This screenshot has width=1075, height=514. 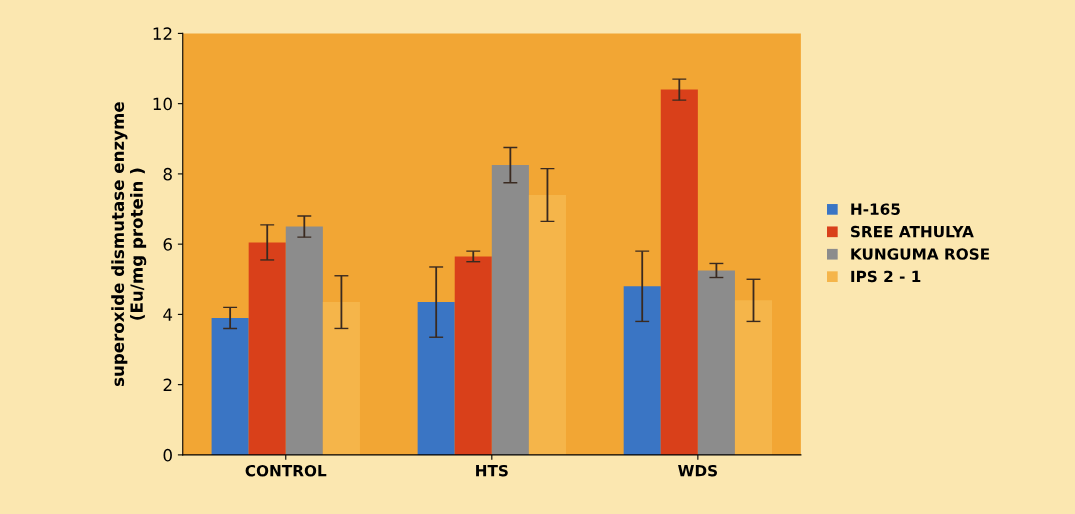 I want to click on legend-label: KUNGUMA ROSE, so click(x=920, y=254).